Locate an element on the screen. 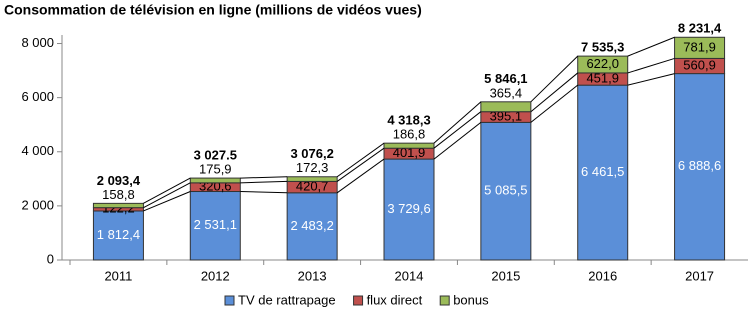 The width and height of the screenshot is (750, 319). total-label: 8 231,4 is located at coordinates (700, 28).